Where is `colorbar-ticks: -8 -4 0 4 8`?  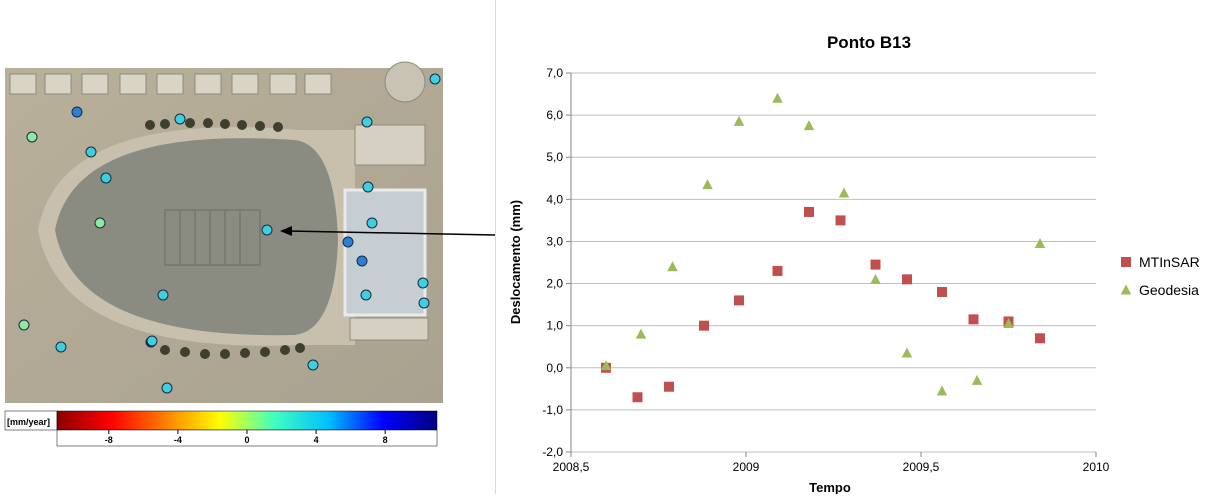
colorbar-ticks: -8 -4 0 4 8 is located at coordinates (246, 437).